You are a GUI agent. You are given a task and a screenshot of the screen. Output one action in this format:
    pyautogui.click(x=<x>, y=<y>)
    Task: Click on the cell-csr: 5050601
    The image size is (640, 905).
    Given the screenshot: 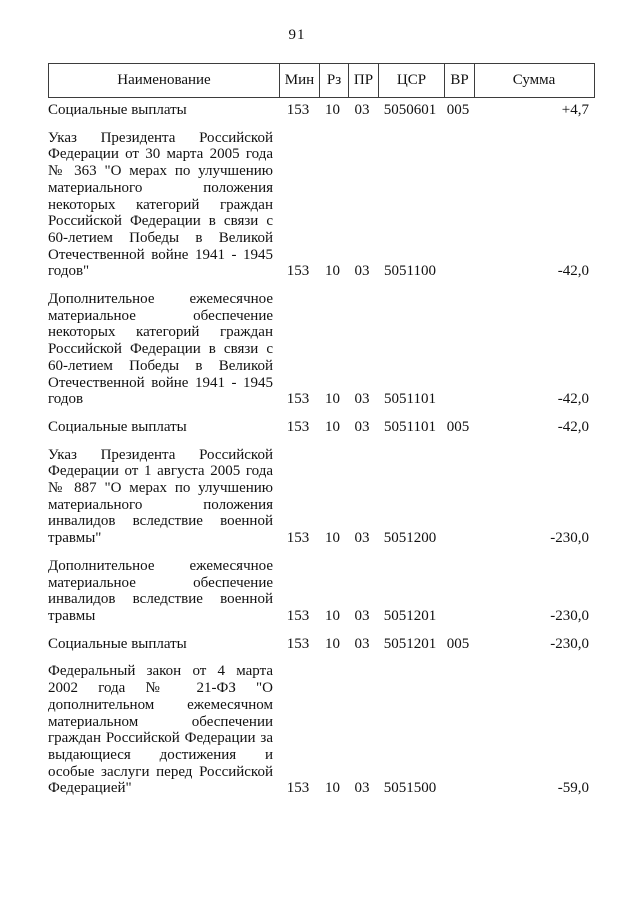 What is the action you would take?
    pyautogui.click(x=410, y=110)
    